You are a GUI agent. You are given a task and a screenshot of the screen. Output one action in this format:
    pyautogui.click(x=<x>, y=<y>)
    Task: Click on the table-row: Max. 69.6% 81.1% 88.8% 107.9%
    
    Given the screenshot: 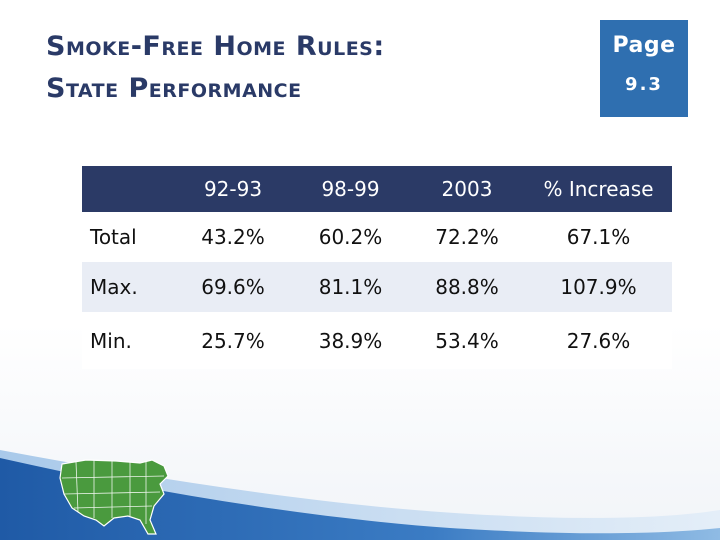 What is the action you would take?
    pyautogui.click(x=377, y=287)
    